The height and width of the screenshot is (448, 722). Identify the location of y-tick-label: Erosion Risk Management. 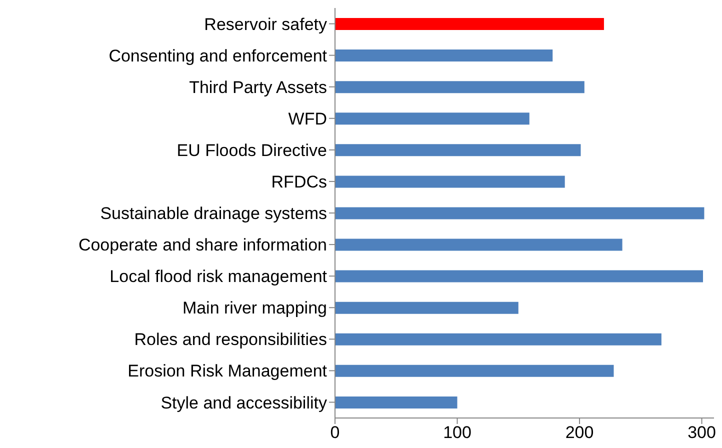
(228, 371).